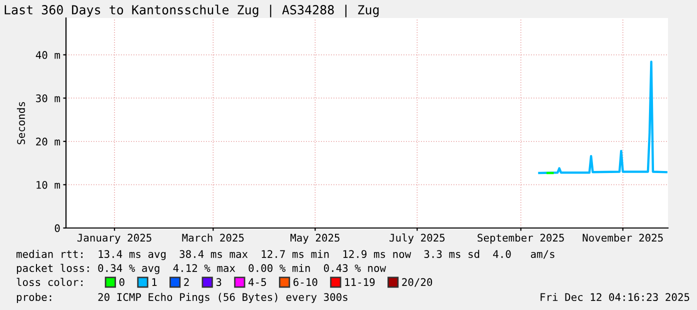 The image size is (697, 310). What do you see at coordinates (186, 282) in the screenshot?
I see `legend-label: 2` at bounding box center [186, 282].